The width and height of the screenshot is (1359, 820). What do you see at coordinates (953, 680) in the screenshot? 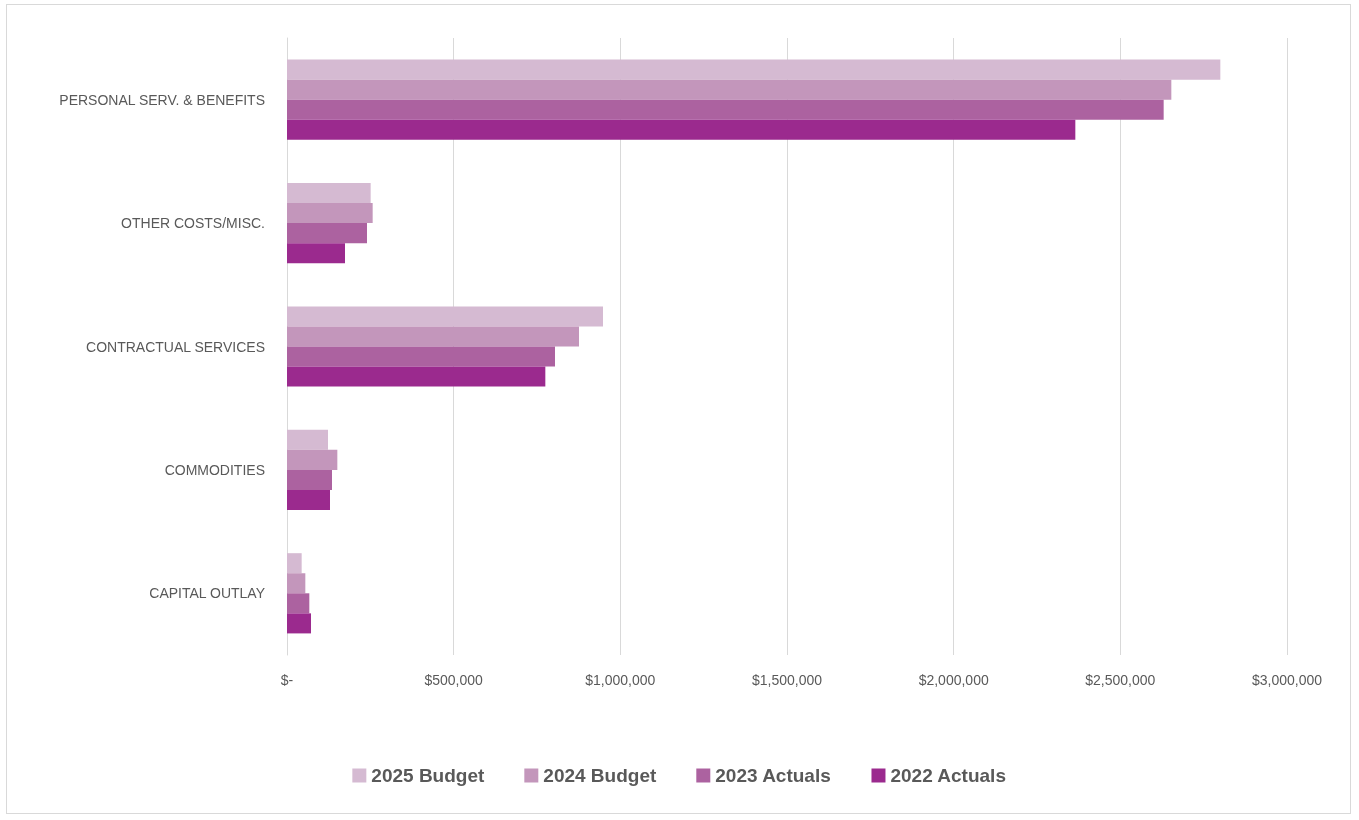
I see `x-tick-label: $2,000,000` at bounding box center [953, 680].